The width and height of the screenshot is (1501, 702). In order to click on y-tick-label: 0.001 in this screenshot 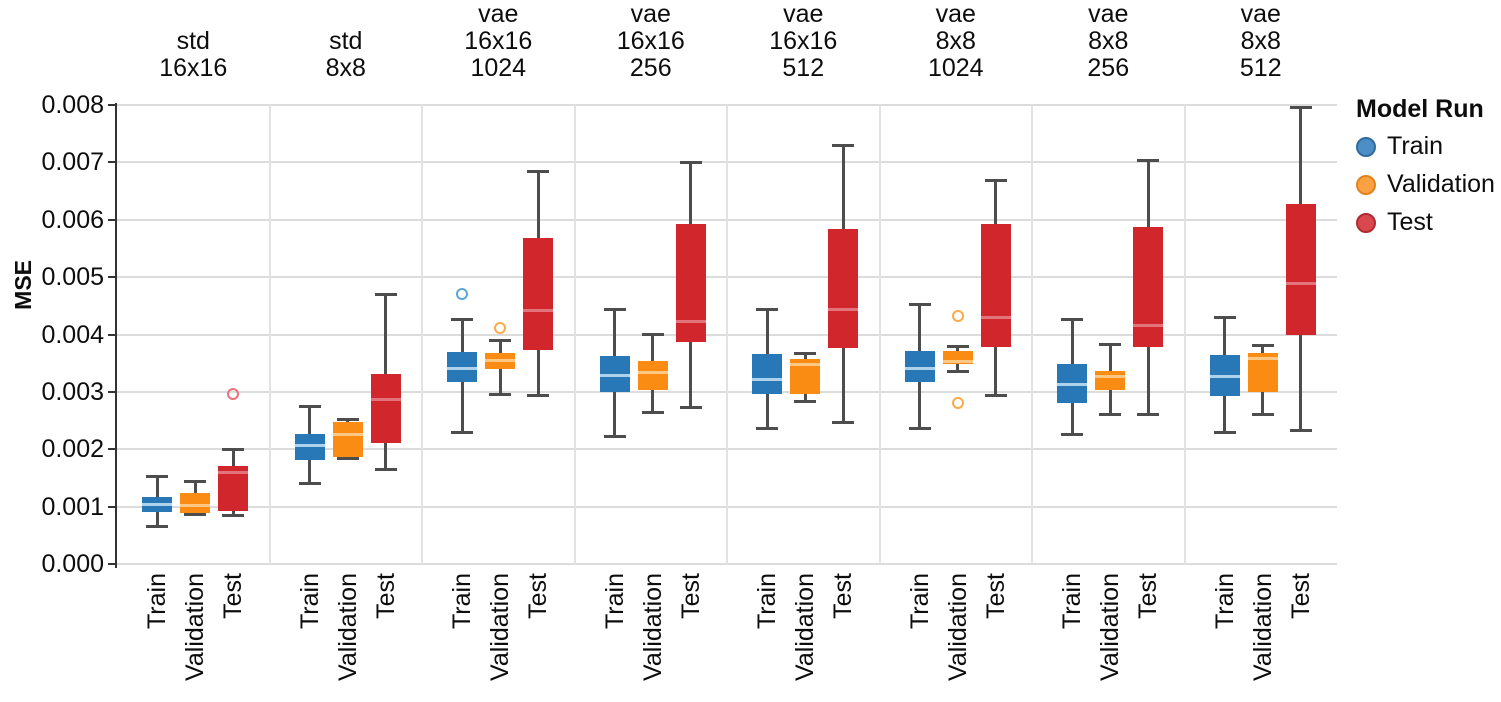, I will do `click(72, 506)`.